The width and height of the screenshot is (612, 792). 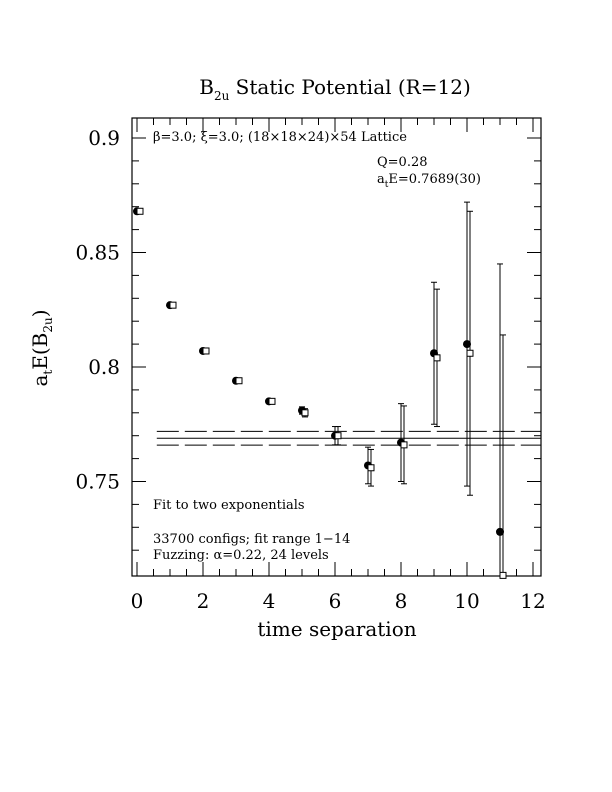 What do you see at coordinates (97, 482) in the screenshot?
I see `y-tick-label: 0.75` at bounding box center [97, 482].